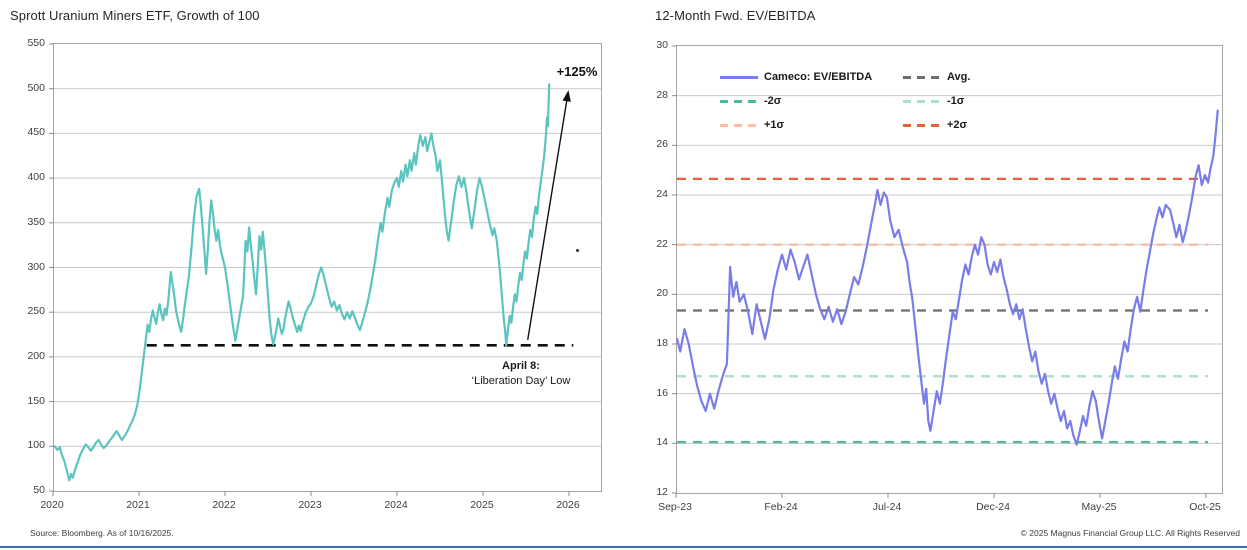  Describe the element at coordinates (577, 71) in the screenshot. I see `gain-annotation: +125%` at that location.